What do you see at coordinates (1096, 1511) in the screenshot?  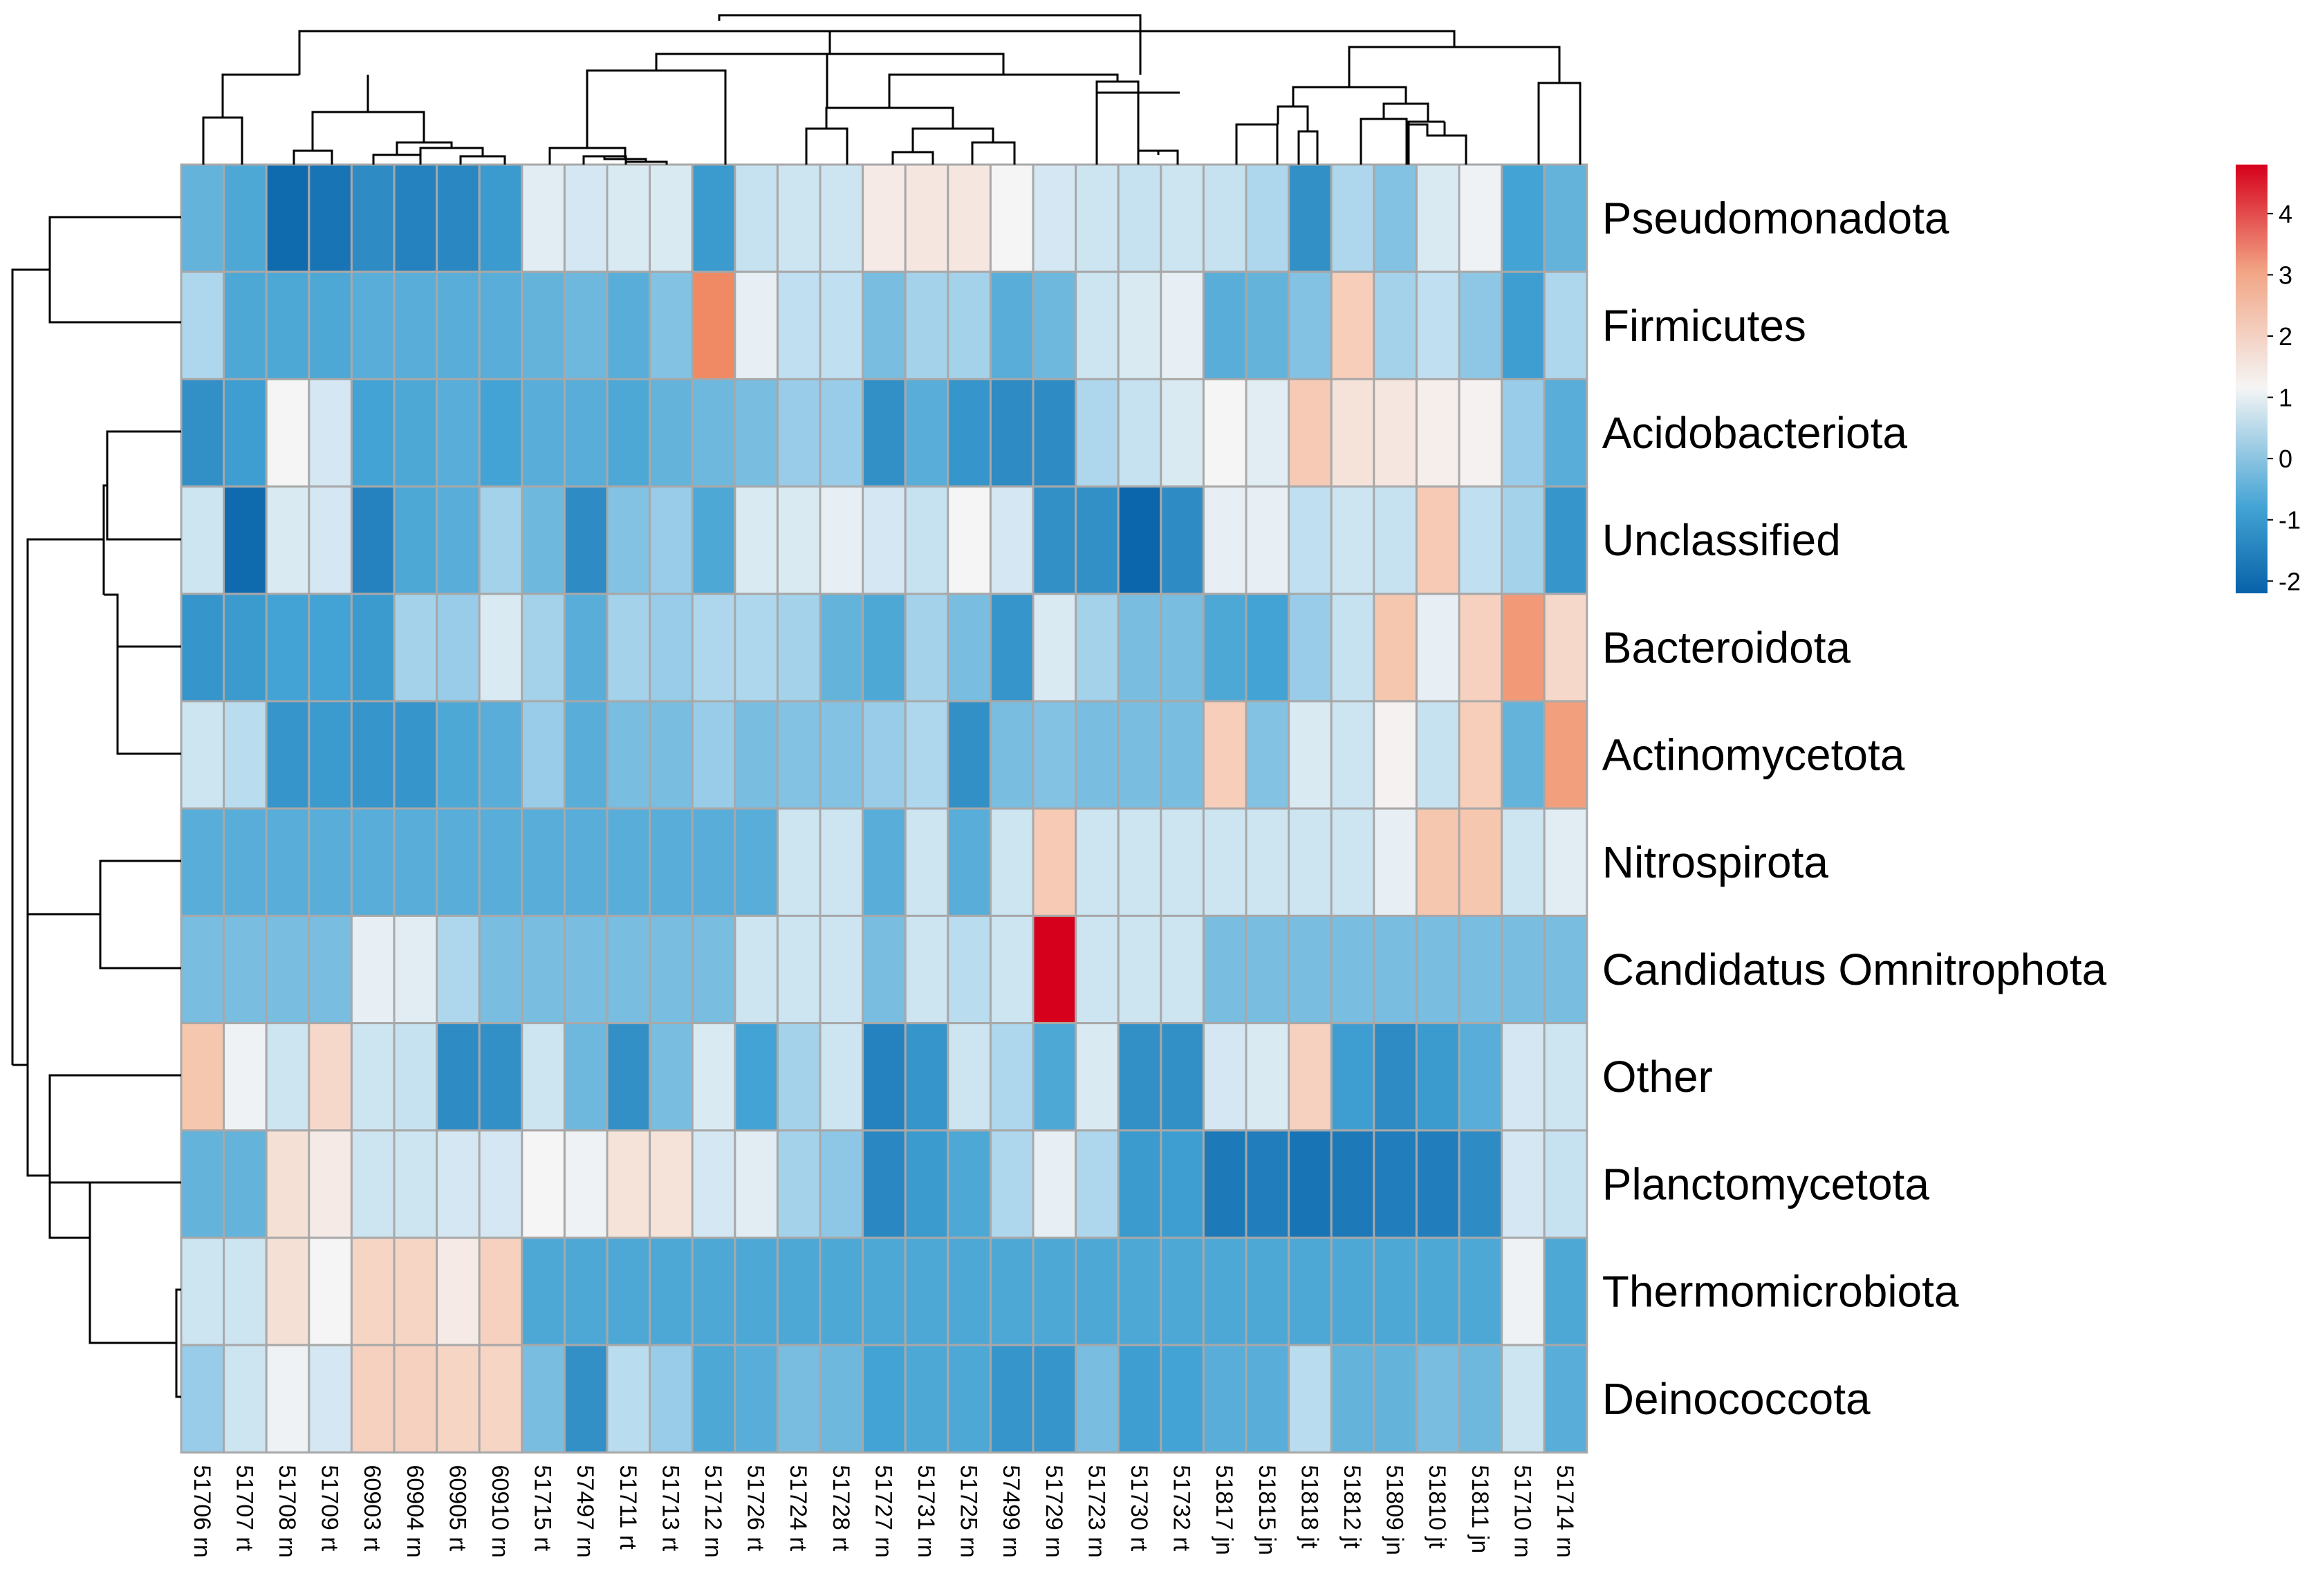 I see `column-label: 51723 rn` at bounding box center [1096, 1511].